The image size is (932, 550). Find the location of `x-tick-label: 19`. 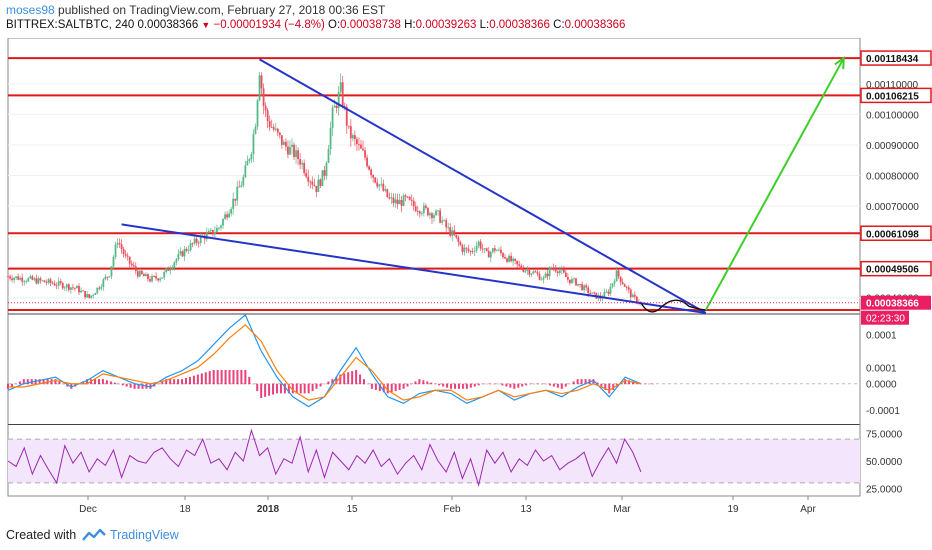

x-tick-label: 19 is located at coordinates (733, 509).